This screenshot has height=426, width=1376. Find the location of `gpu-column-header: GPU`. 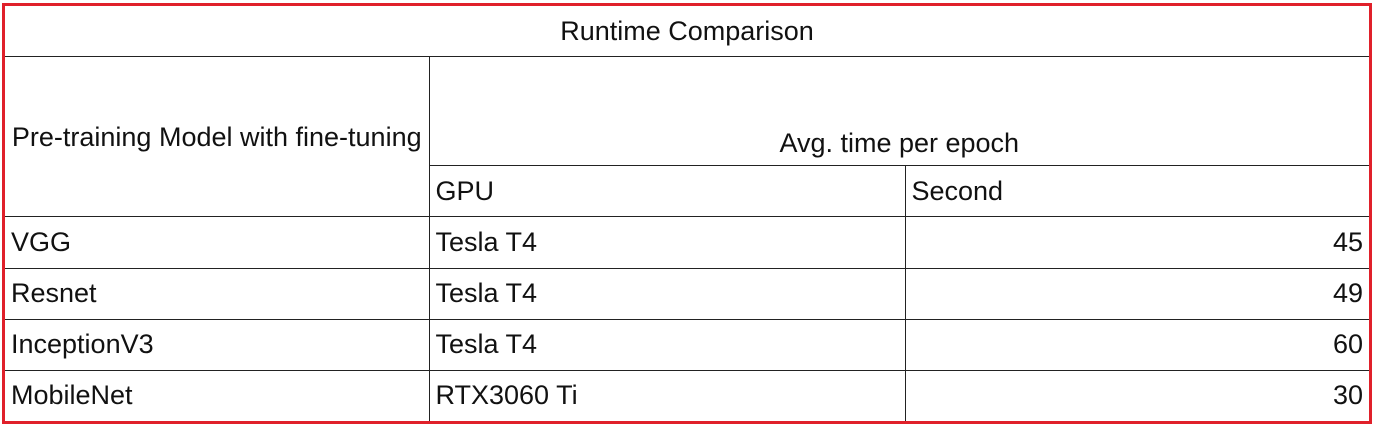

gpu-column-header: GPU is located at coordinates (667, 191).